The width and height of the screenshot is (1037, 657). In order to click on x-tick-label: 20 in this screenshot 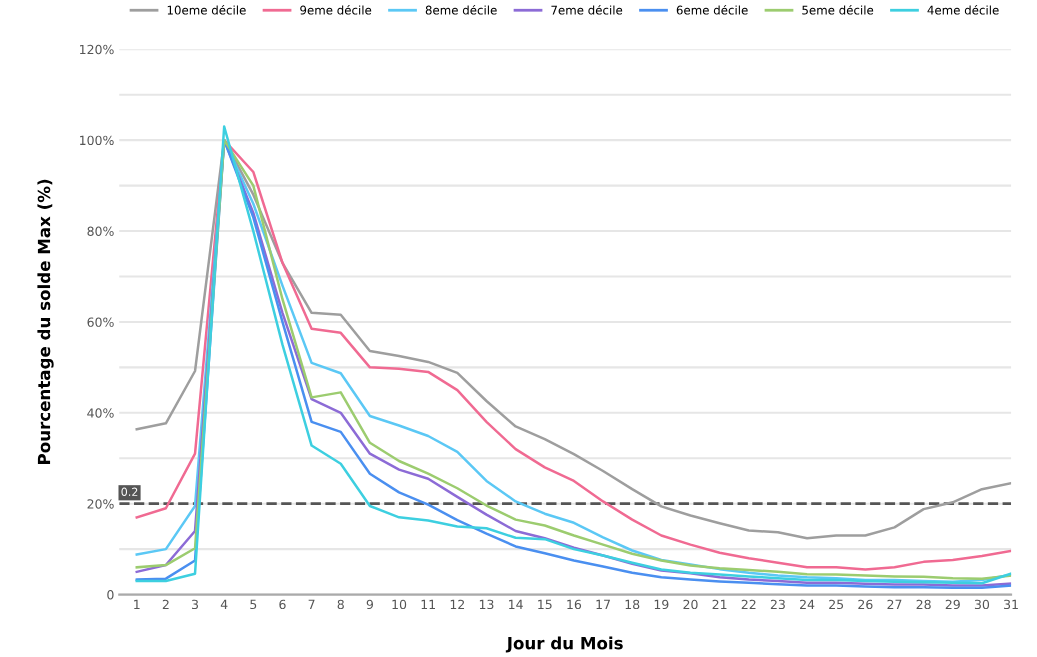, I will do `click(690, 604)`.